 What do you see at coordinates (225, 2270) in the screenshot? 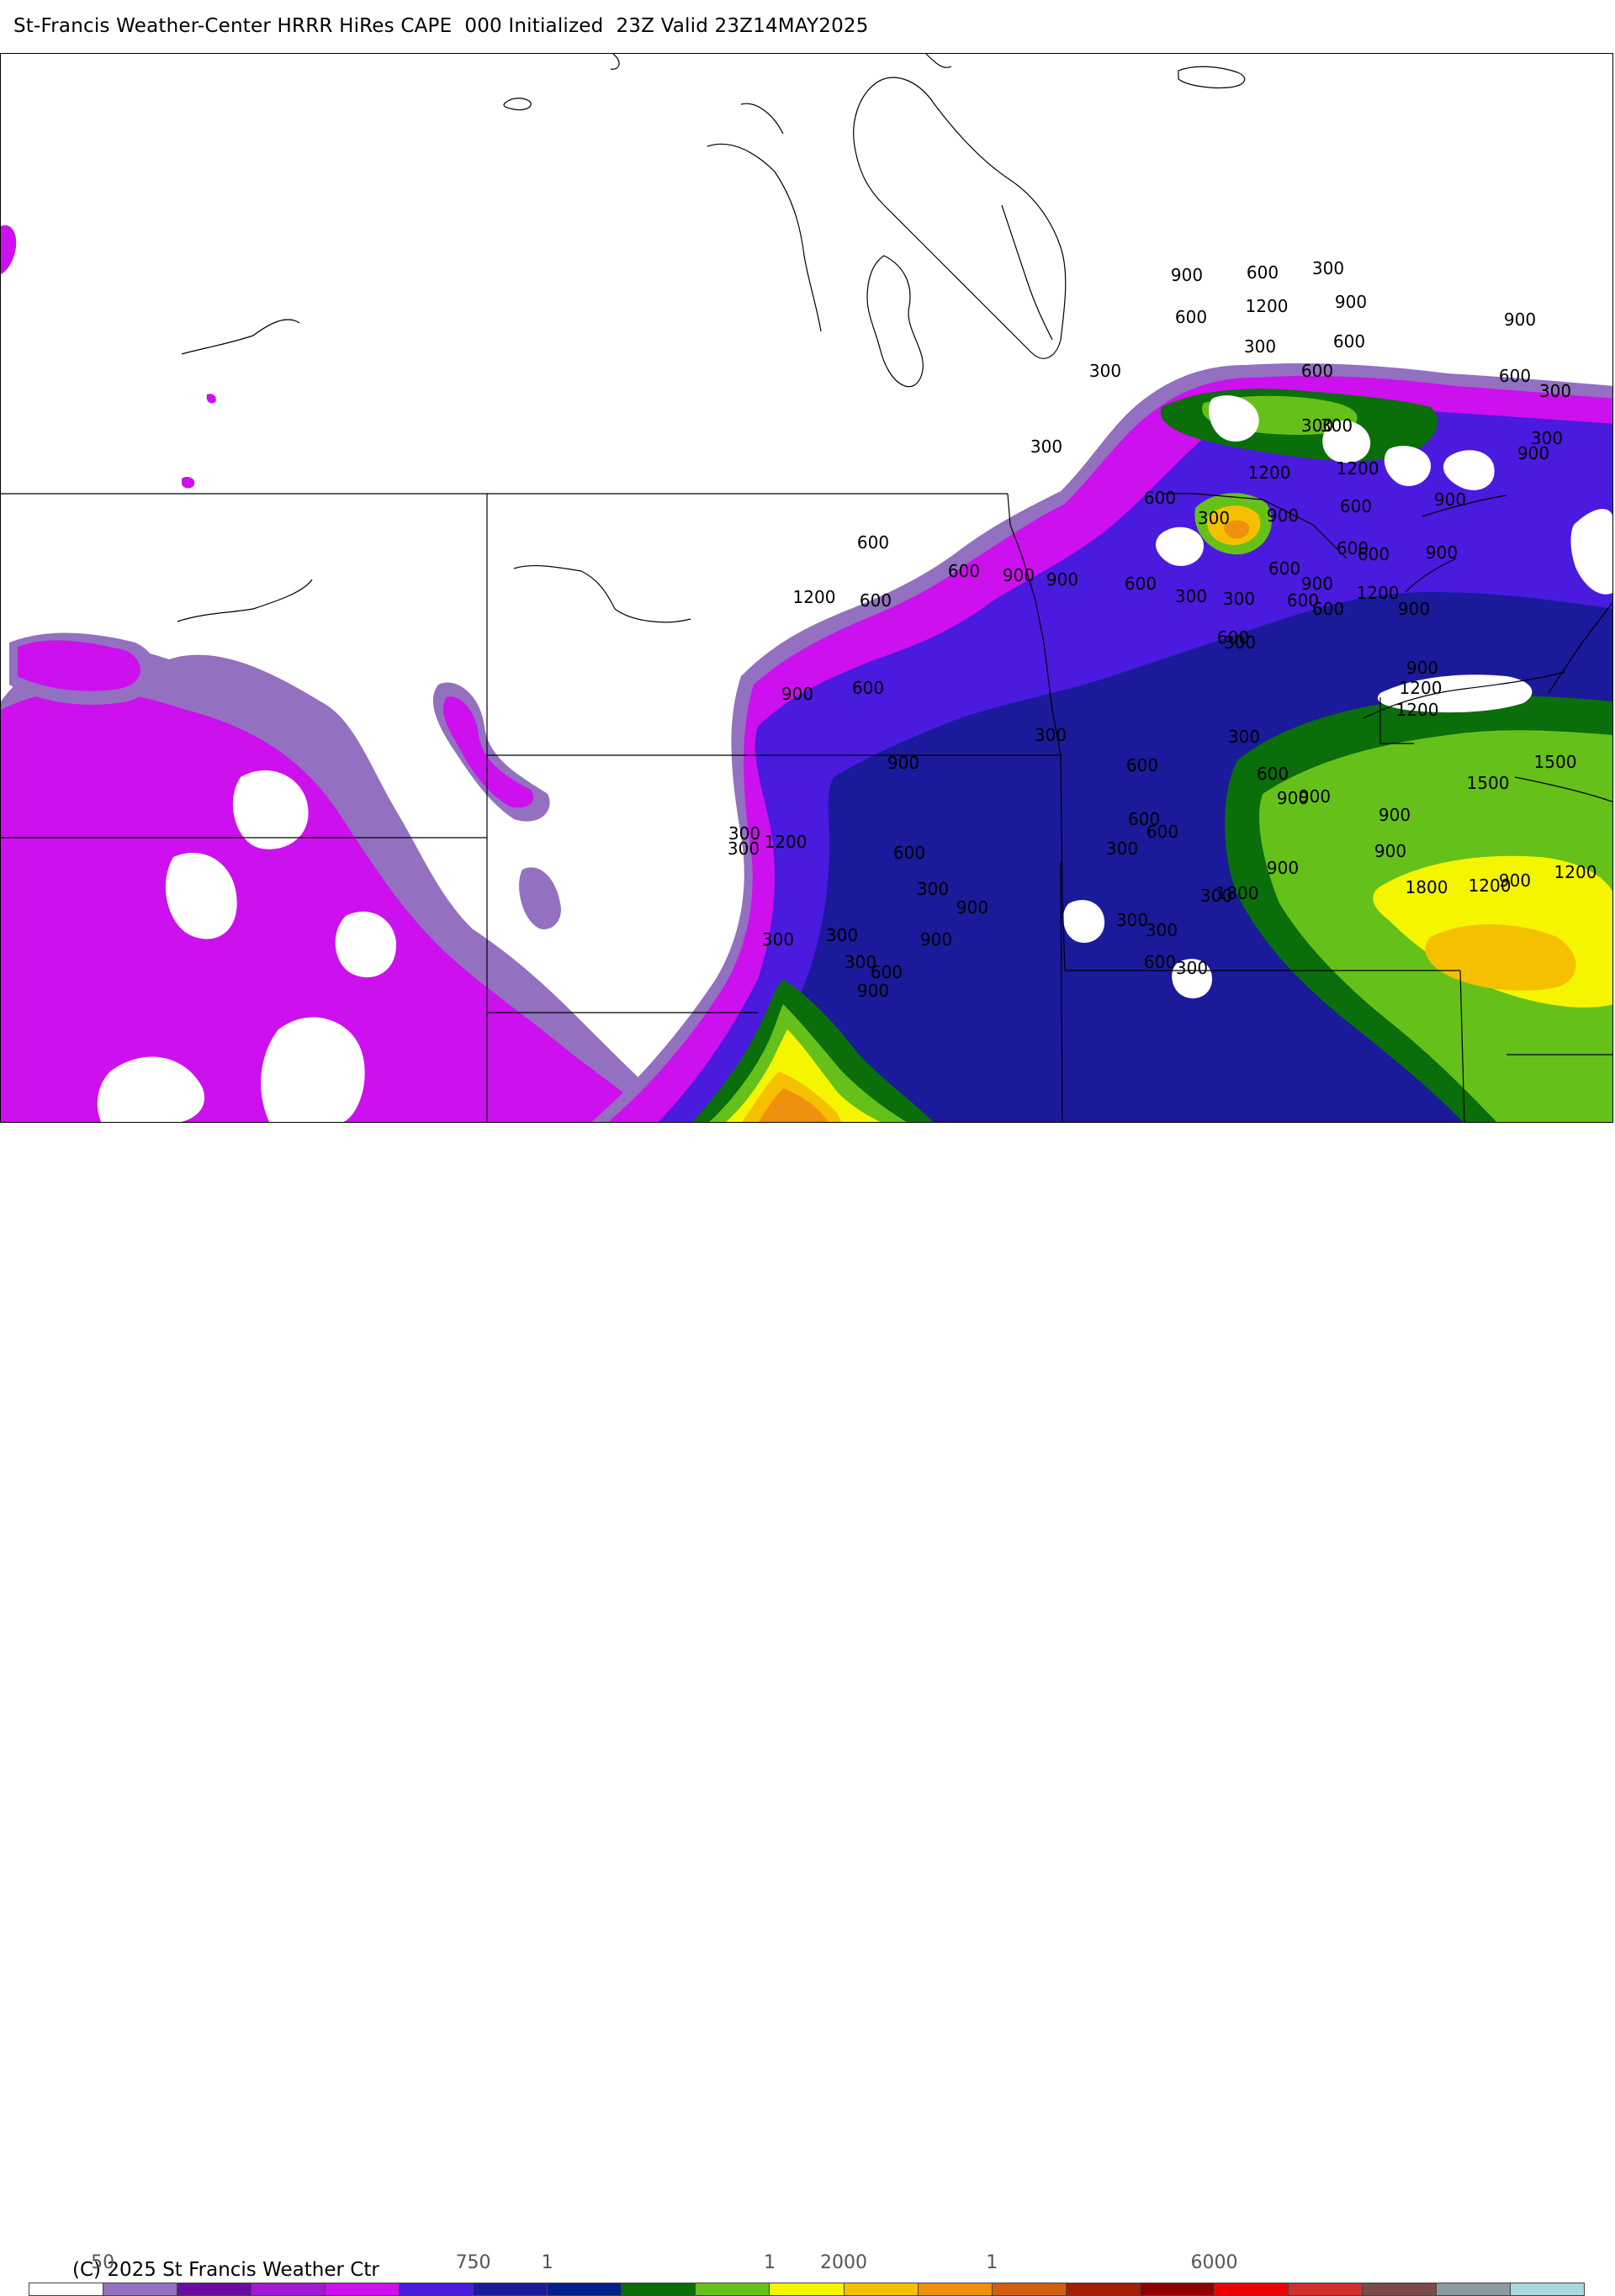
I see `copyright-text: (C) 2025 St Francis Weather Ctr` at bounding box center [225, 2270].